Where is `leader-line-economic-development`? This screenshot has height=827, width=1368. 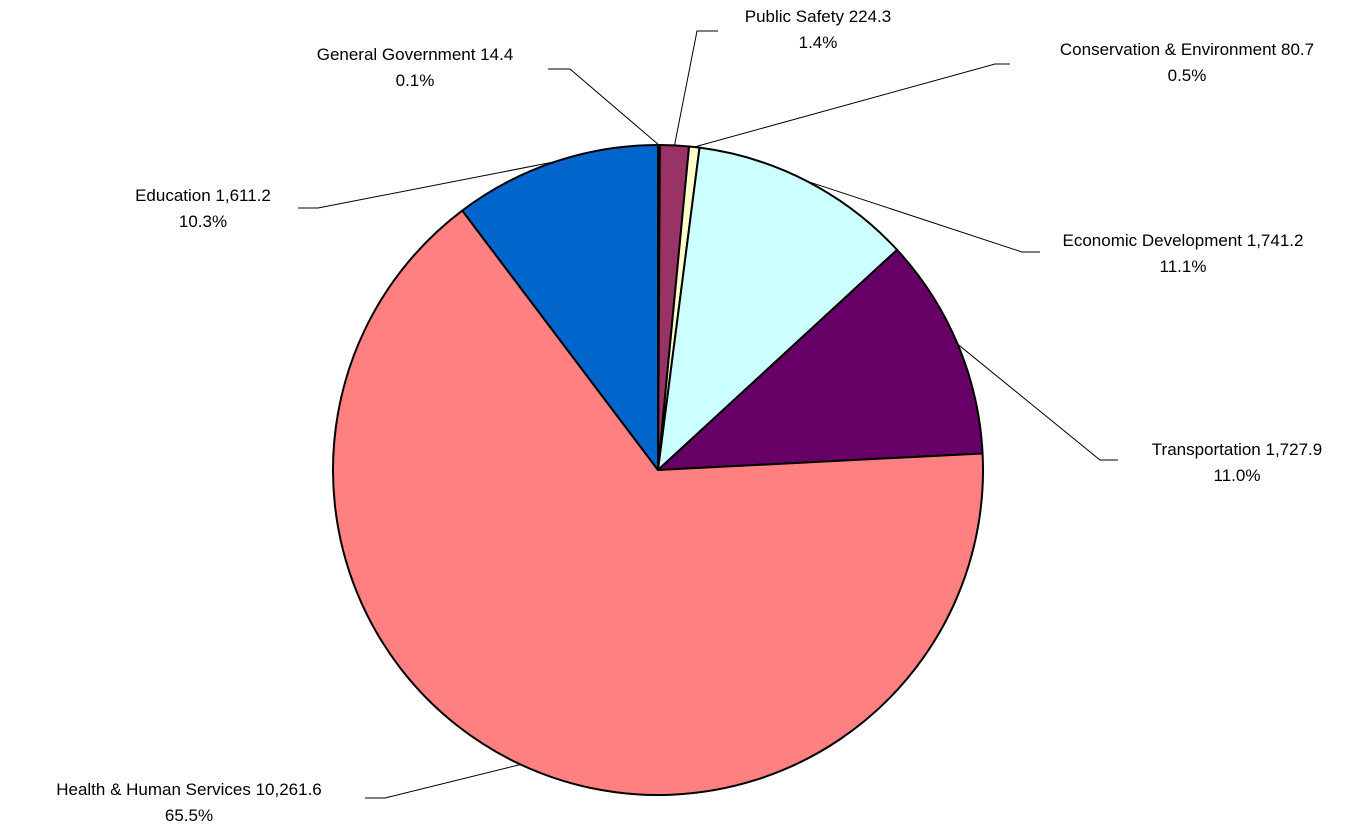 leader-line-economic-development is located at coordinates (923, 216).